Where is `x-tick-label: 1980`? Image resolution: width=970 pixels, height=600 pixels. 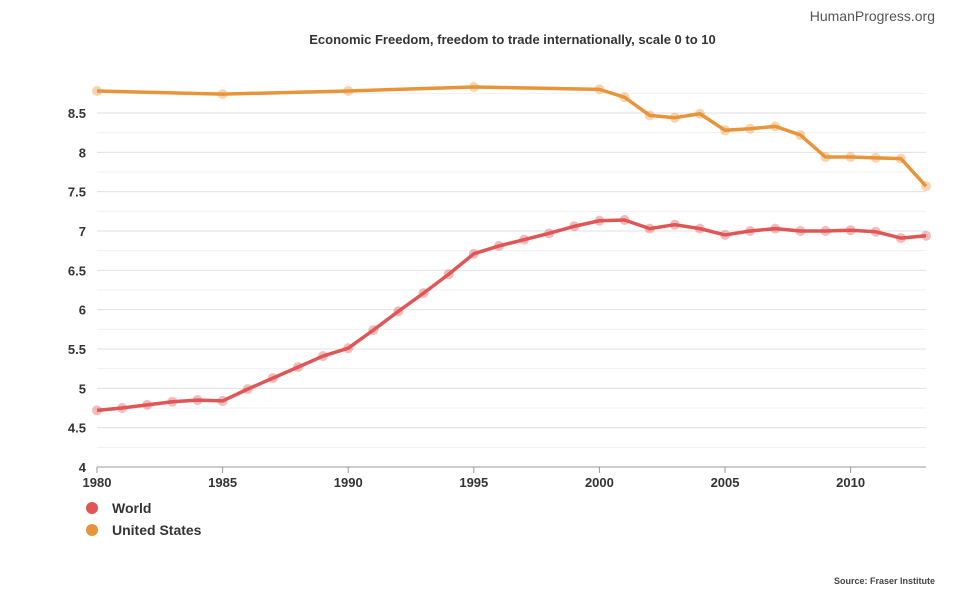 x-tick-label: 1980 is located at coordinates (97, 482).